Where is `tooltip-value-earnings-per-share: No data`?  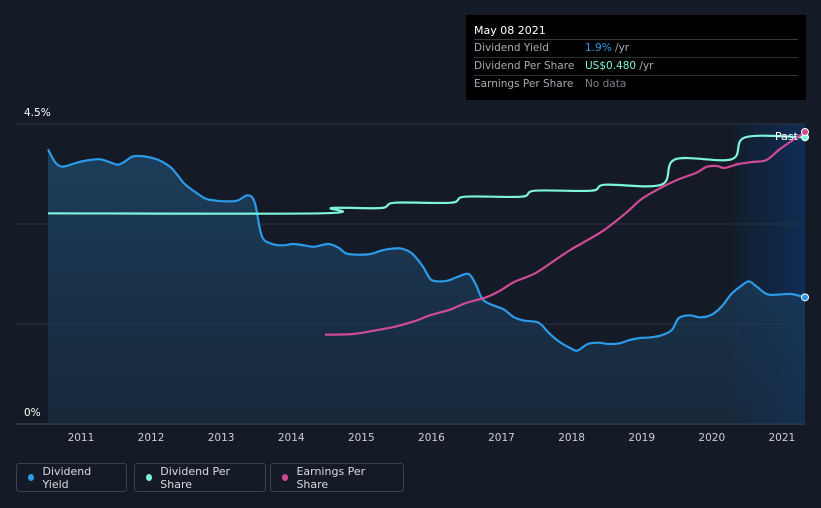
tooltip-value-earnings-per-share: No data is located at coordinates (606, 84).